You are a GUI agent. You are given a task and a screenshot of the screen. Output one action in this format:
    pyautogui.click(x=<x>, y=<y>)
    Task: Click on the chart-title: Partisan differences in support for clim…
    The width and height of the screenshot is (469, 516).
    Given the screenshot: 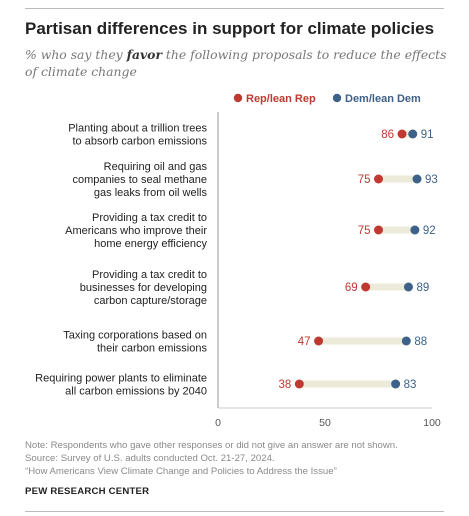 What is the action you would take?
    pyautogui.click(x=230, y=28)
    